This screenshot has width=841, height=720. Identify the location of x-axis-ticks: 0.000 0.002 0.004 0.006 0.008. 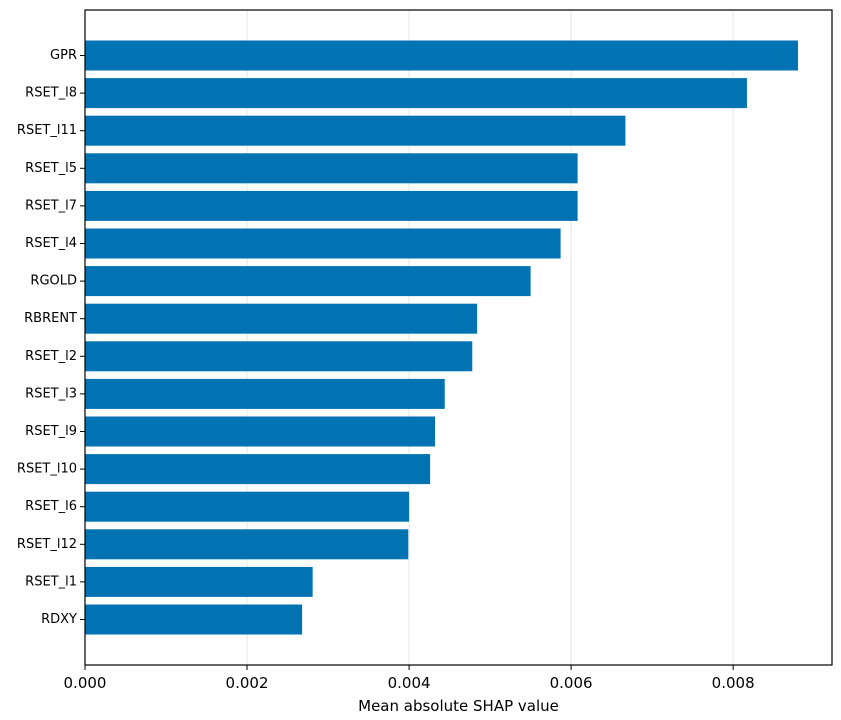
(409, 678).